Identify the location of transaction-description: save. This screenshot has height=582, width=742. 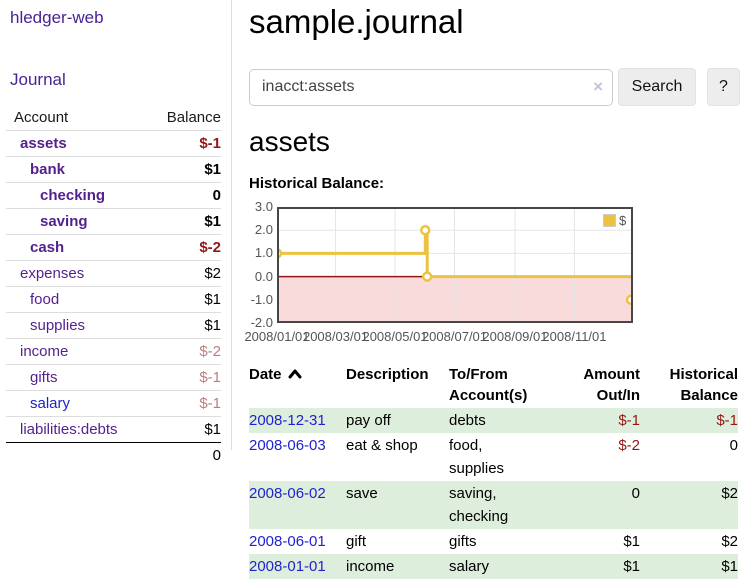
(397, 505).